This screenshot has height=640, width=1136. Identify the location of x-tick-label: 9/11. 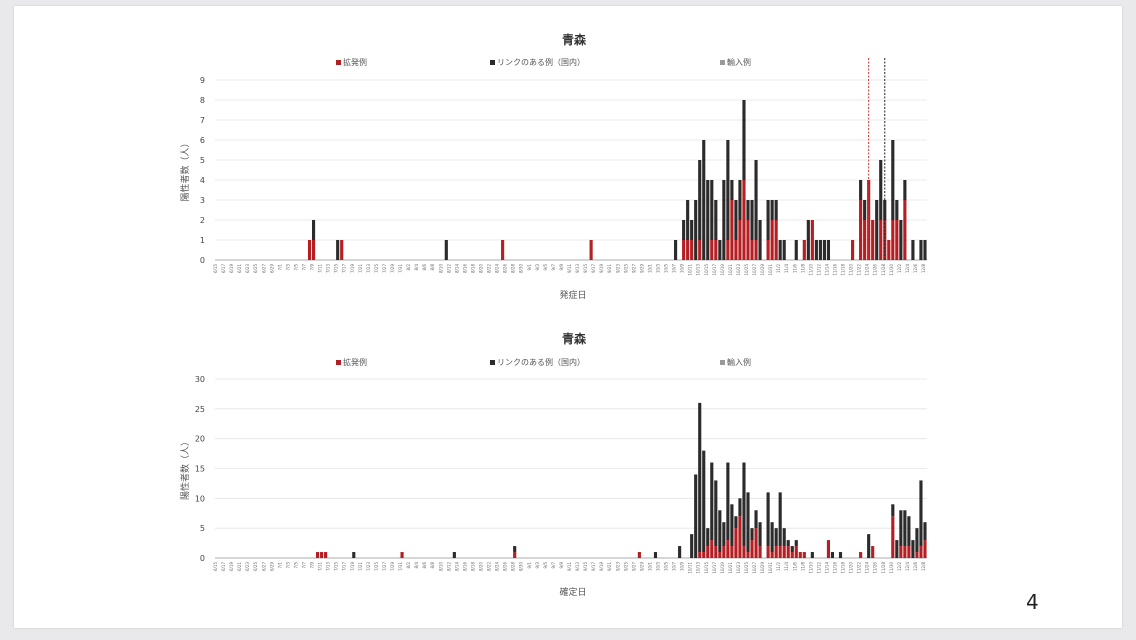
(569, 268).